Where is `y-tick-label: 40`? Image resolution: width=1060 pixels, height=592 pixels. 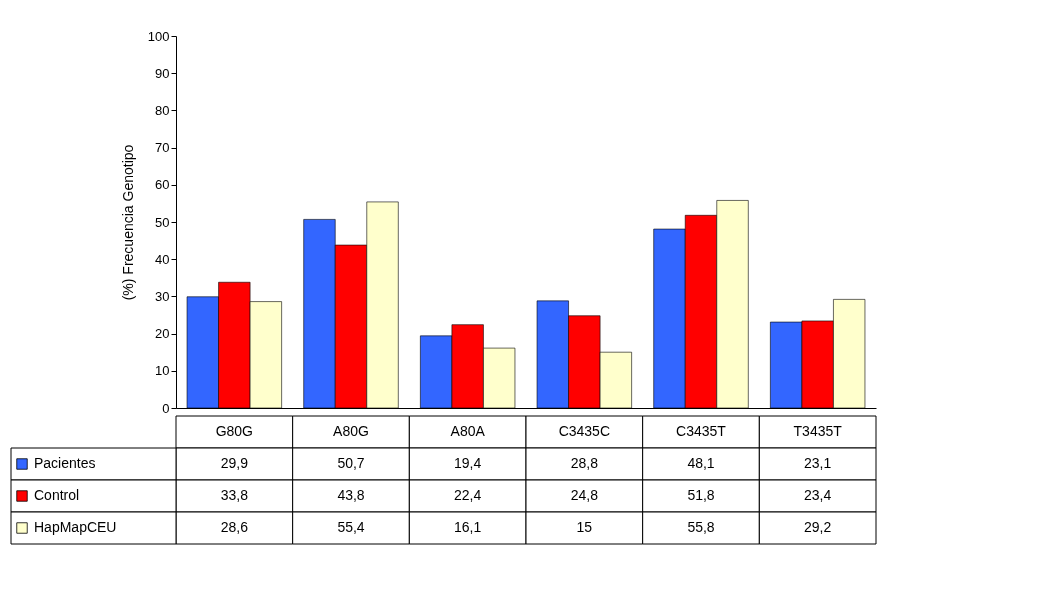
y-tick-label: 40 is located at coordinates (162, 259).